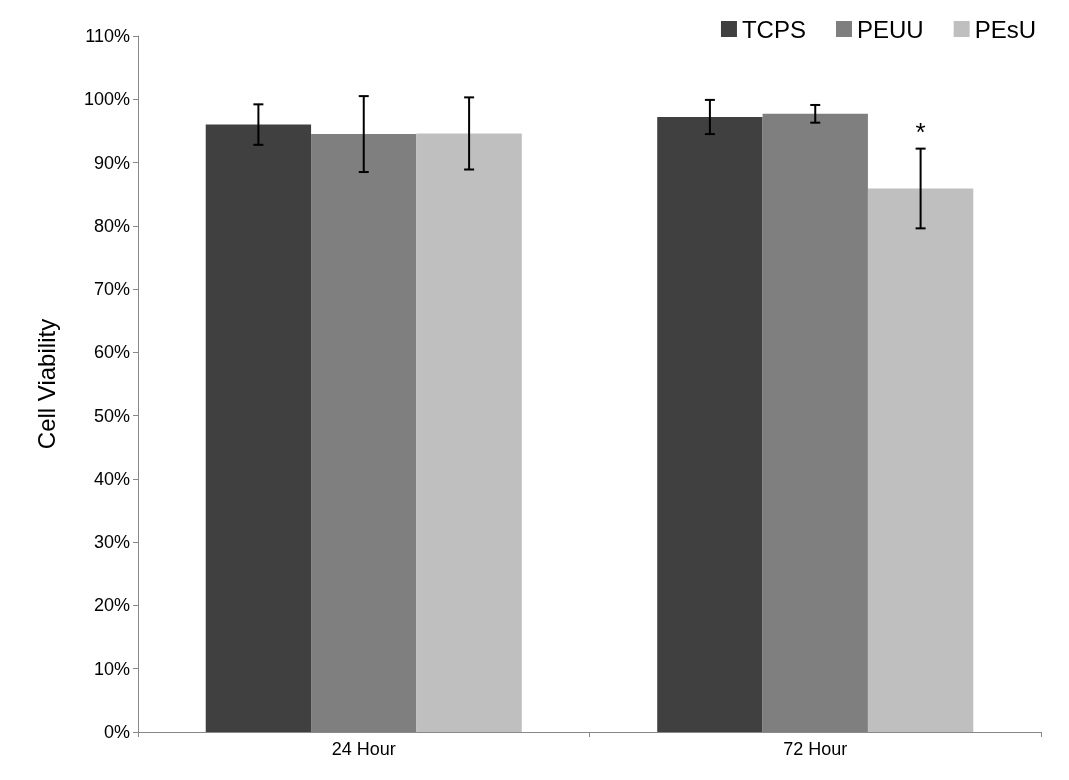 Image resolution: width=1069 pixels, height=780 pixels. What do you see at coordinates (773, 29) in the screenshot?
I see `legend-label: TCPS` at bounding box center [773, 29].